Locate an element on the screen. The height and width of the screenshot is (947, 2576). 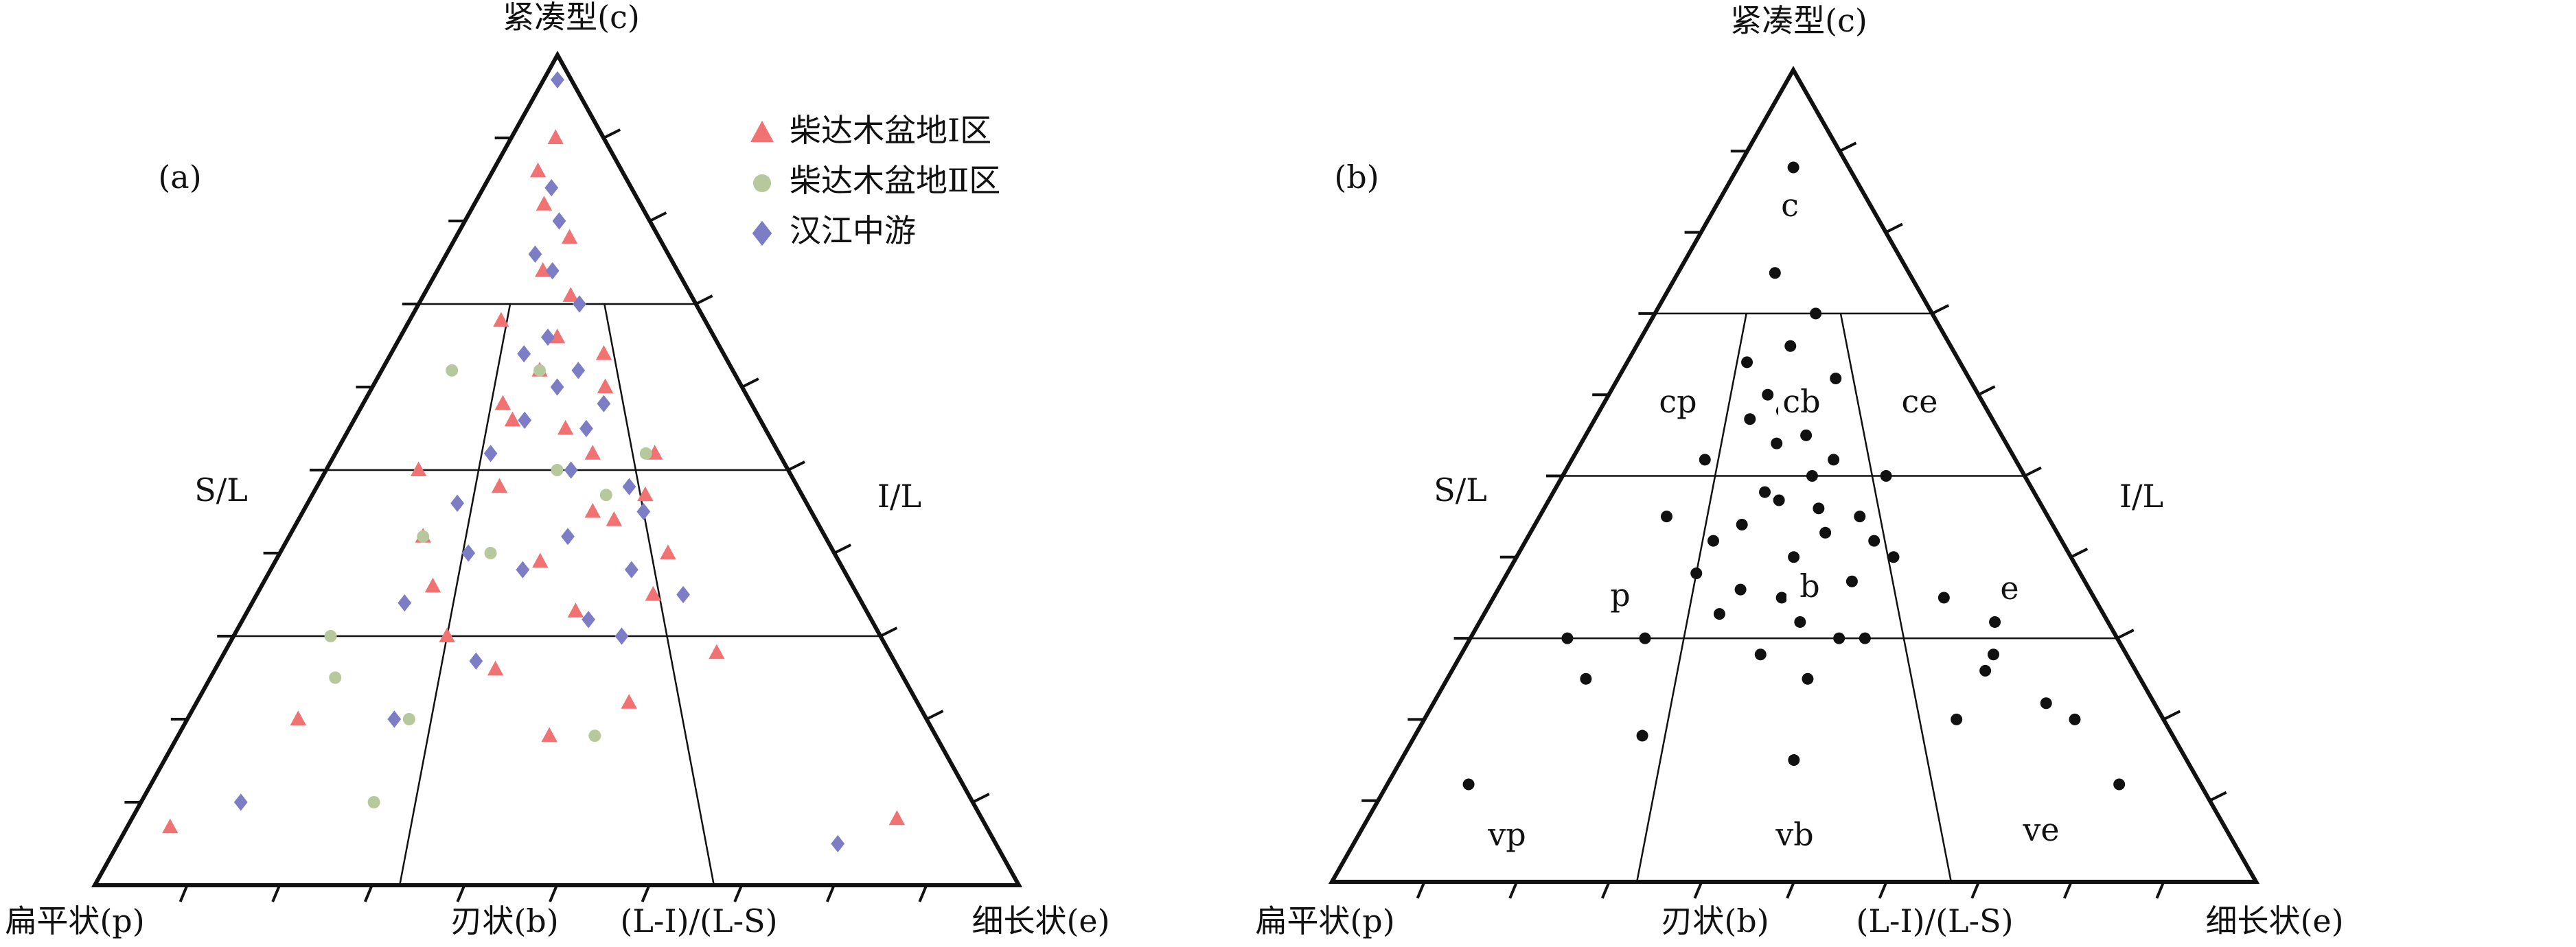
apex-label: 紧凑型(c) is located at coordinates (571, 18).